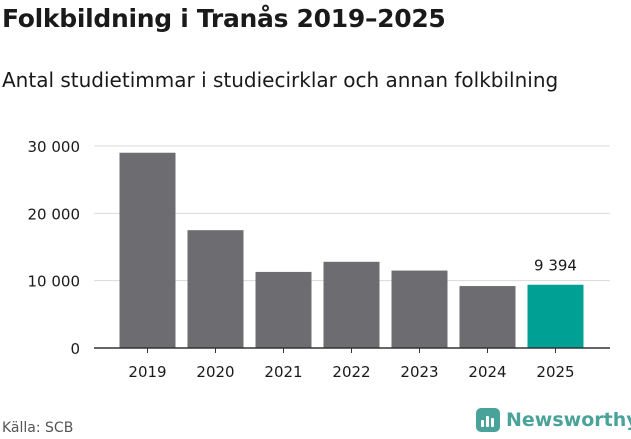  Describe the element at coordinates (283, 372) in the screenshot. I see `x-tick-label: 2021` at that location.